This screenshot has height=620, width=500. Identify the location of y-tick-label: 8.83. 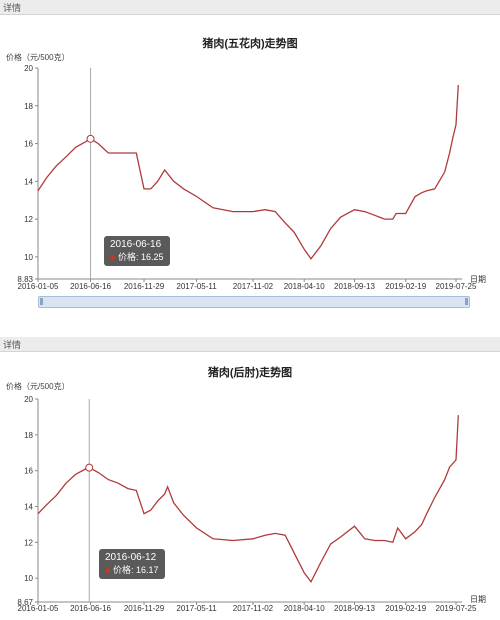
(25, 279).